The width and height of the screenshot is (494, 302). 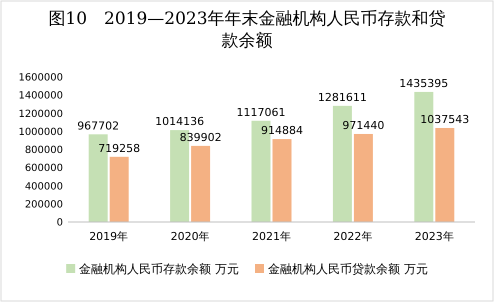 I want to click on data-label: 719258, so click(x=119, y=148).